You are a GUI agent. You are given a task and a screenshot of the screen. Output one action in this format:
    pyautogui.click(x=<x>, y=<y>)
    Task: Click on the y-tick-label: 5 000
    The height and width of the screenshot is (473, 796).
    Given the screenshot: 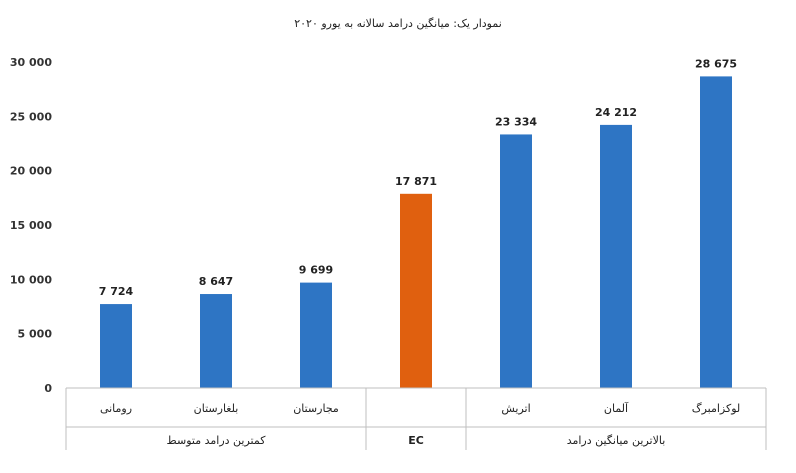 What is the action you would take?
    pyautogui.click(x=35, y=334)
    